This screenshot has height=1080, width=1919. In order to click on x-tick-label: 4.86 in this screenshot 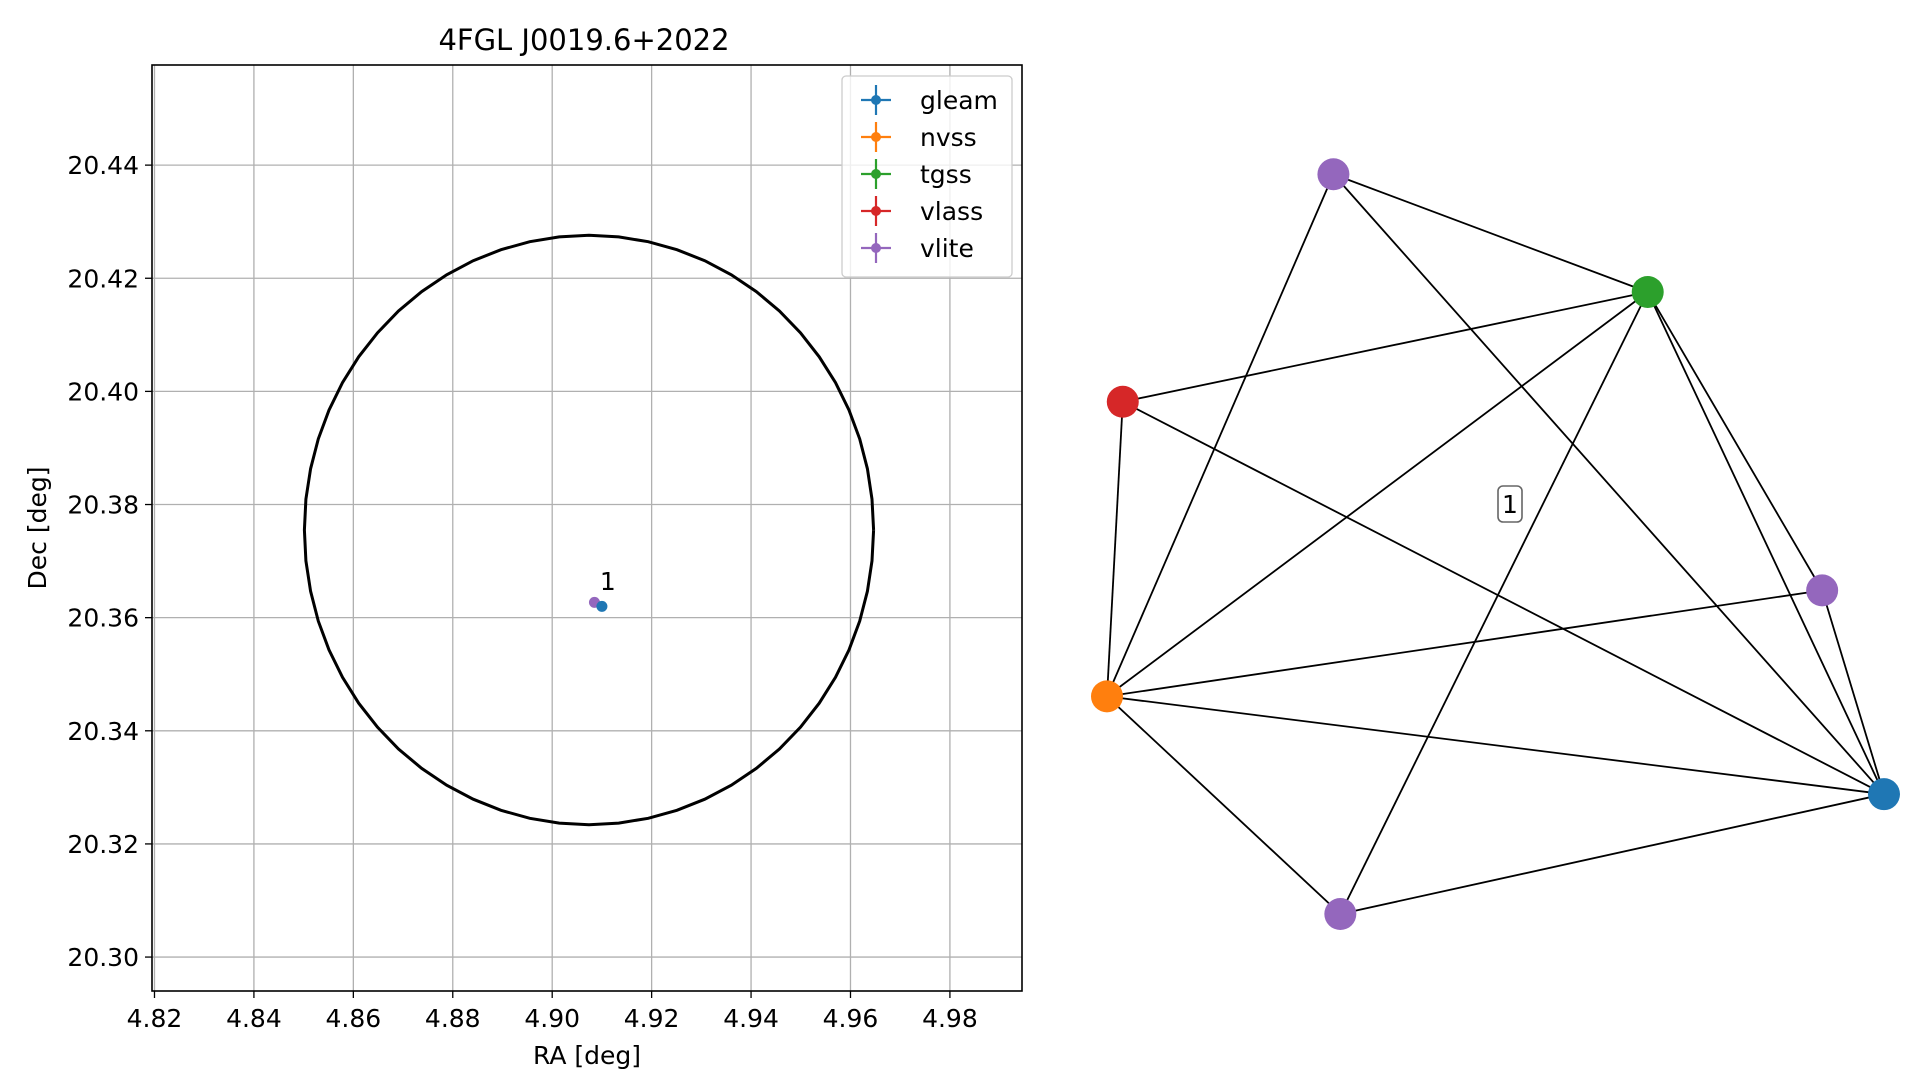, I will do `click(354, 1018)`.